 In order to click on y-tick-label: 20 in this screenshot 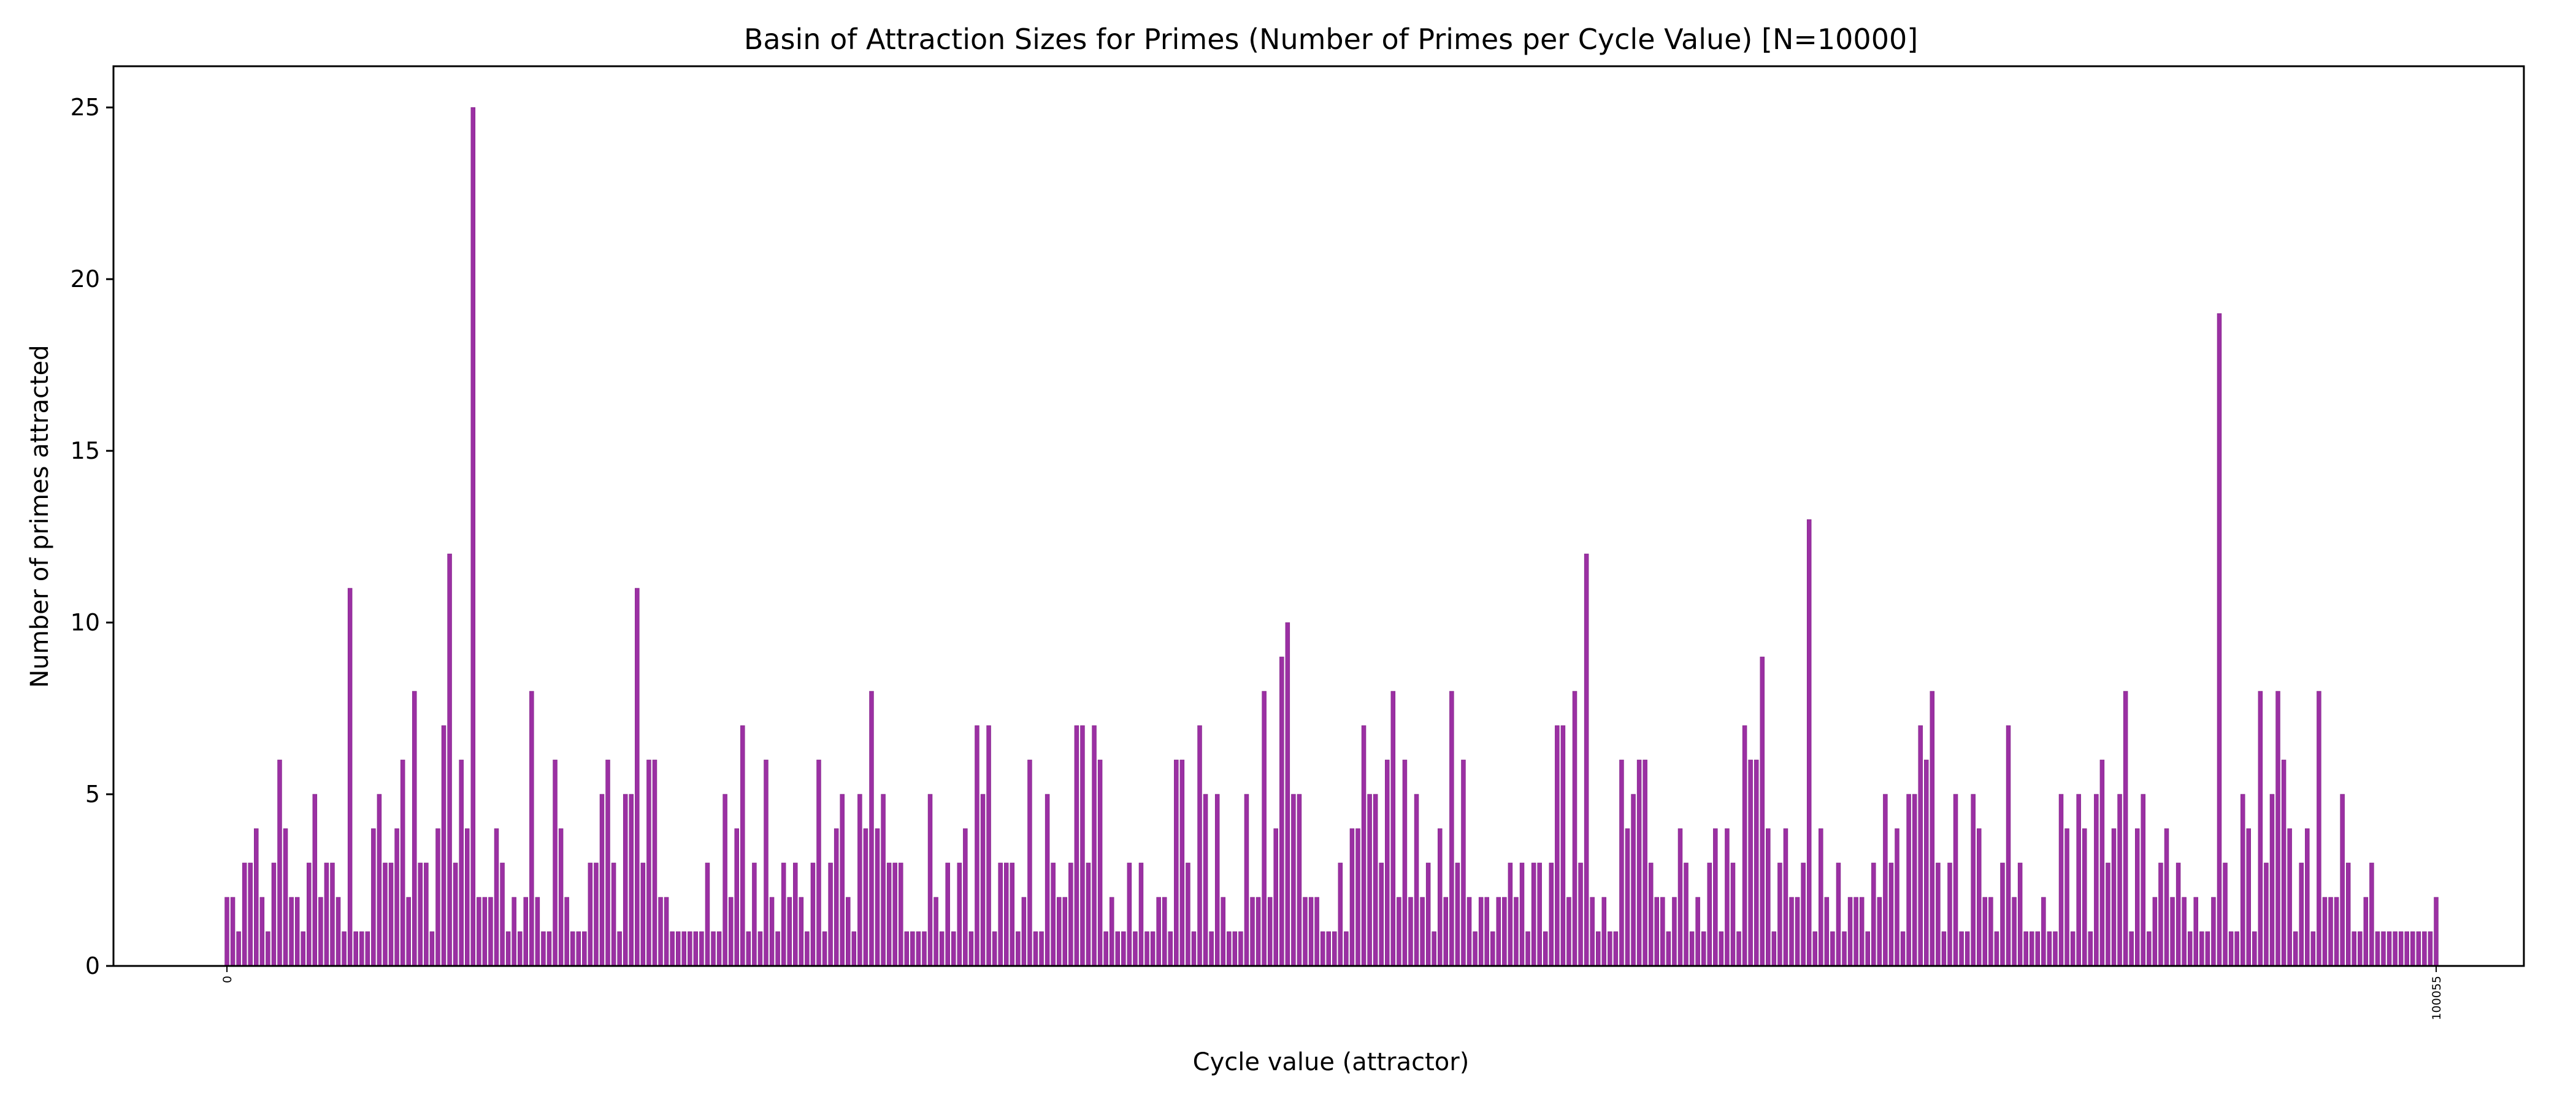, I will do `click(85, 279)`.